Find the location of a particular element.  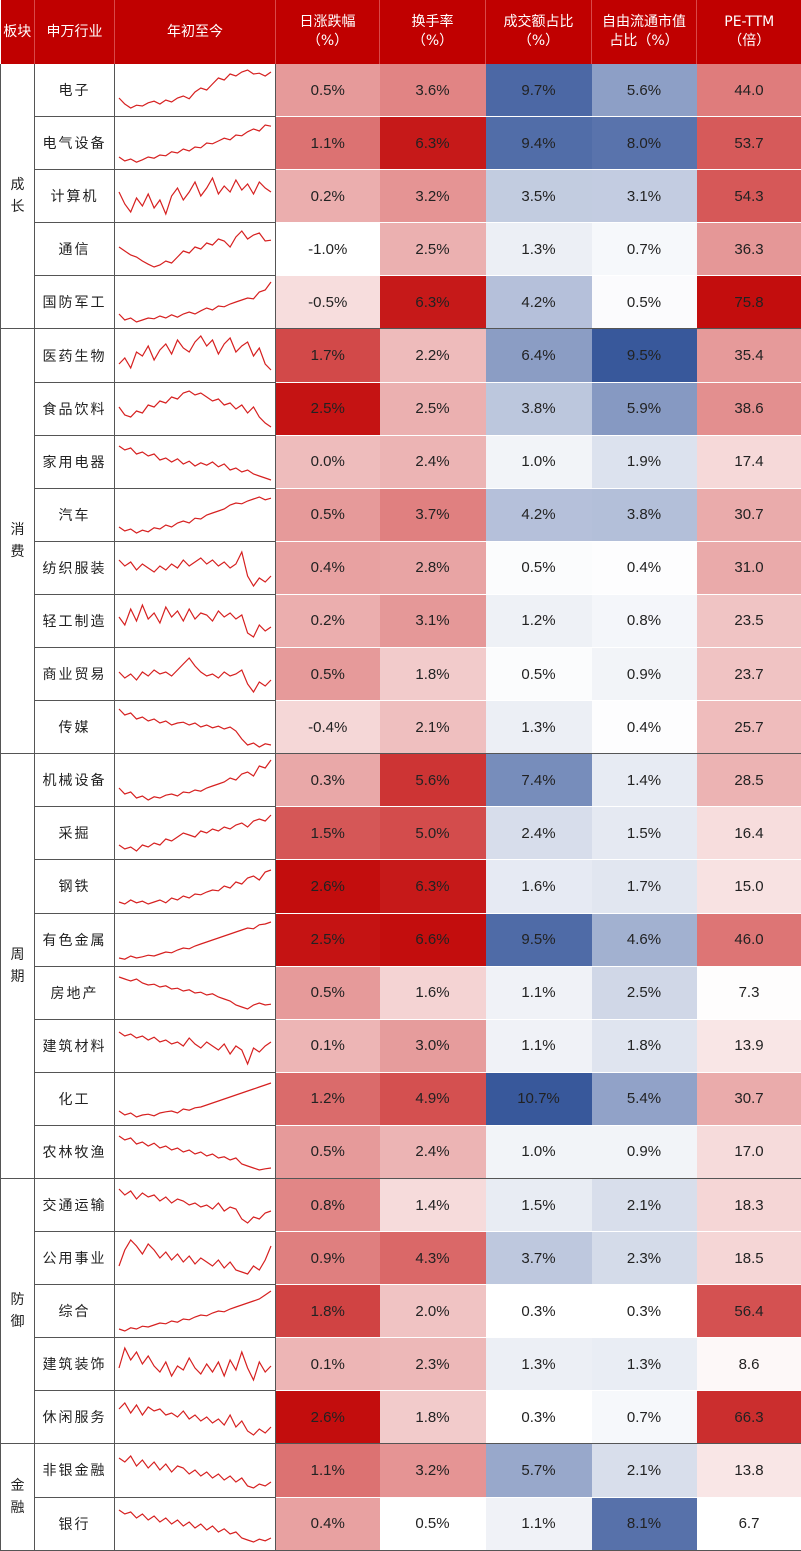

cell-cap_share: 2.5% is located at coordinates (644, 993).